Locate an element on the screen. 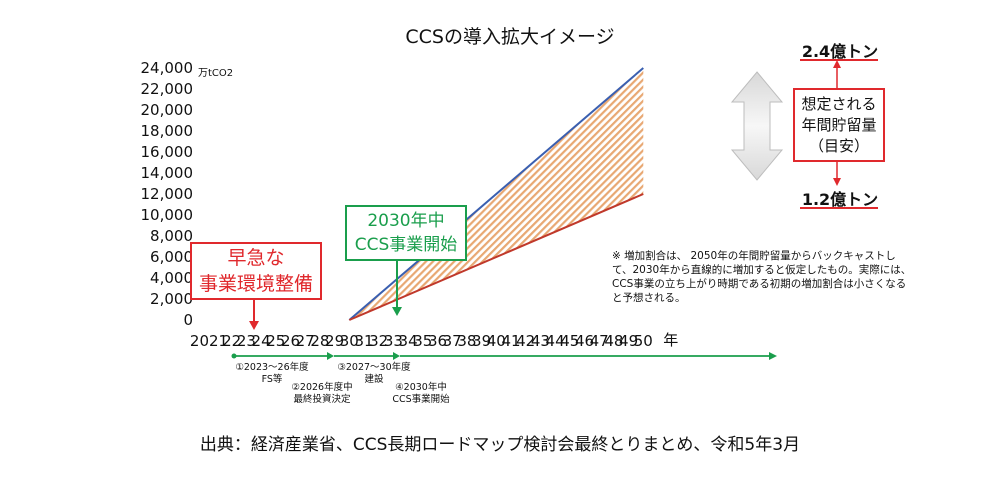 This screenshot has height=477, width=1000. milestone-1-line-1: ①2023～26年度 is located at coordinates (272, 367).